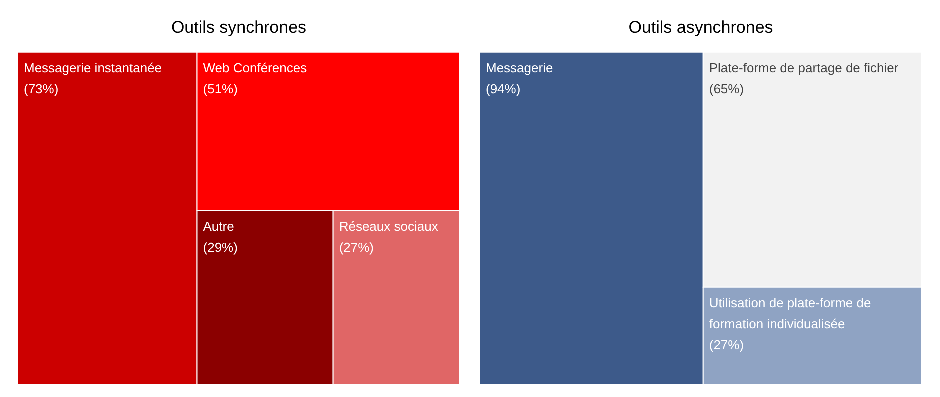 Image resolution: width=940 pixels, height=397 pixels. I want to click on category-label: Réseaux sociaux, so click(389, 226).